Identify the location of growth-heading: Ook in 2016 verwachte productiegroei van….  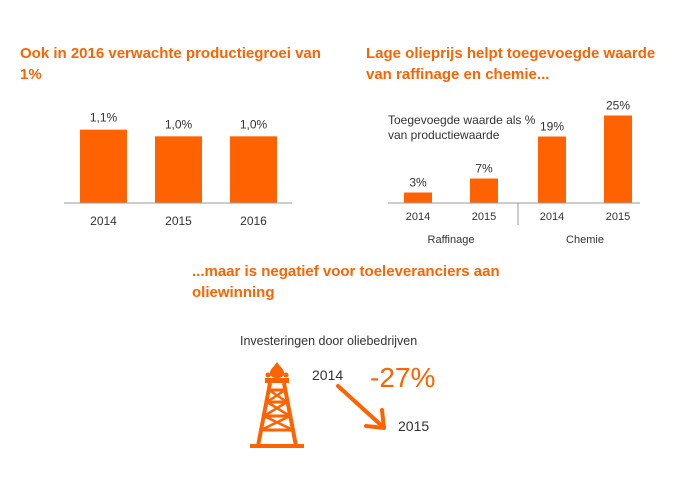
(170, 64).